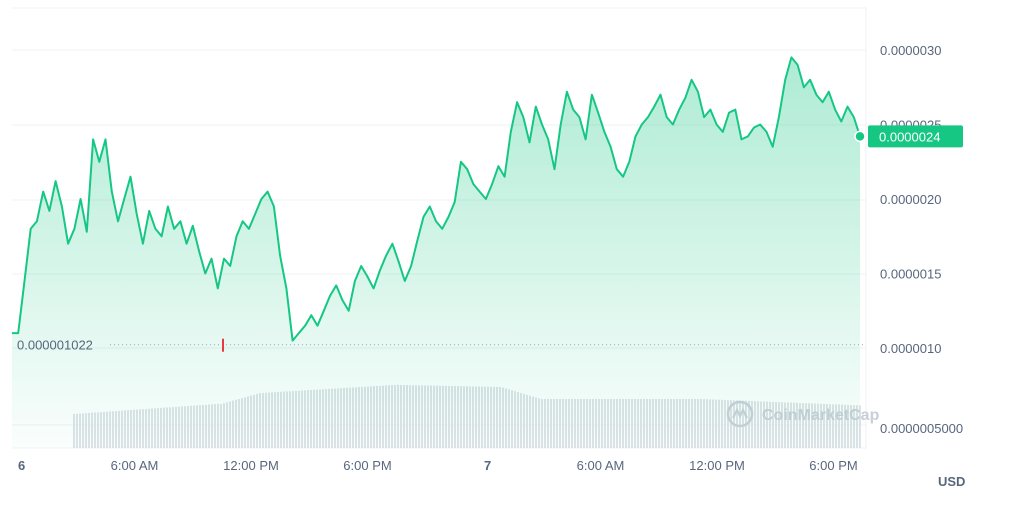 This screenshot has height=509, width=1024. What do you see at coordinates (910, 348) in the screenshot?
I see `y-tick-label: 0.0000010` at bounding box center [910, 348].